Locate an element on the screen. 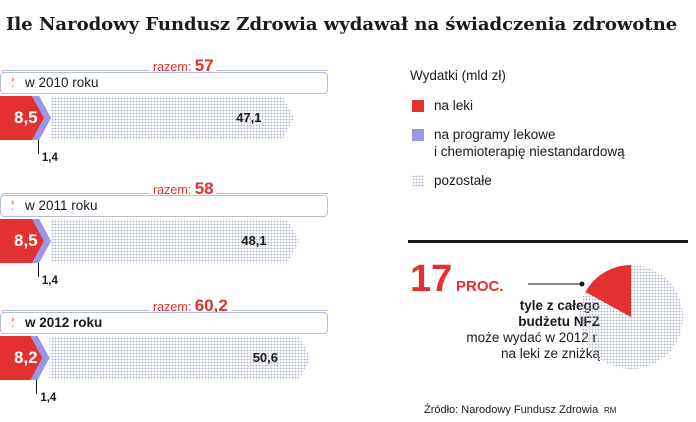 This screenshot has height=422, width=696. year-label: w 2011 roku is located at coordinates (61, 205).